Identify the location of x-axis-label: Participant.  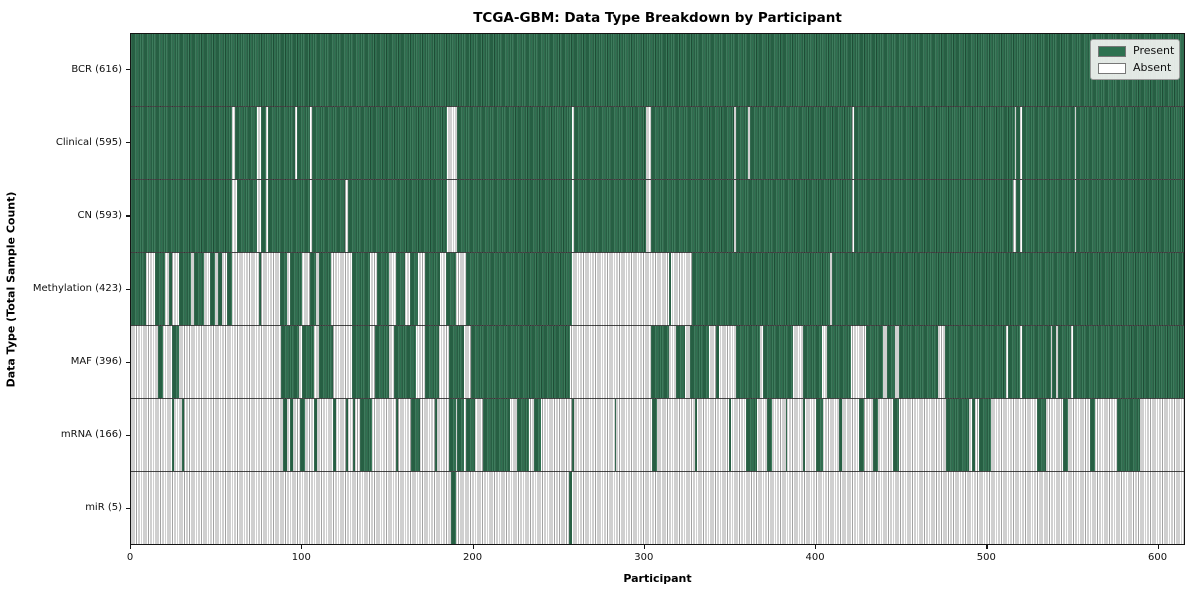
(657, 578).